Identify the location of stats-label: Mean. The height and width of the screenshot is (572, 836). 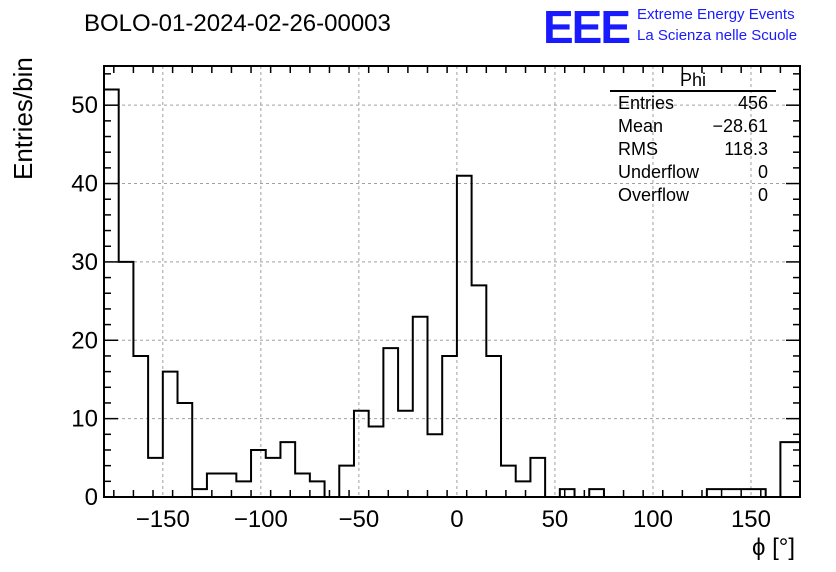
(641, 126).